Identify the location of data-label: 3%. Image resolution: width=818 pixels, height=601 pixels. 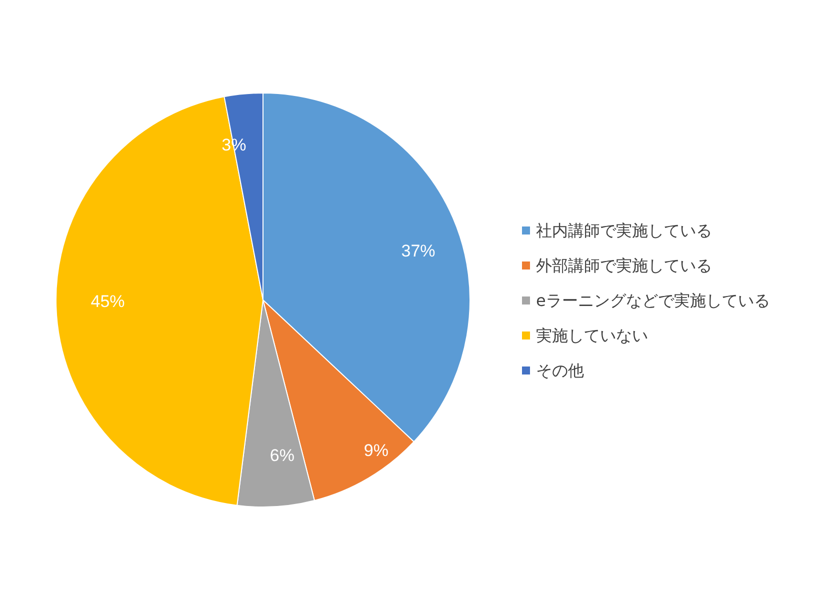
(234, 144).